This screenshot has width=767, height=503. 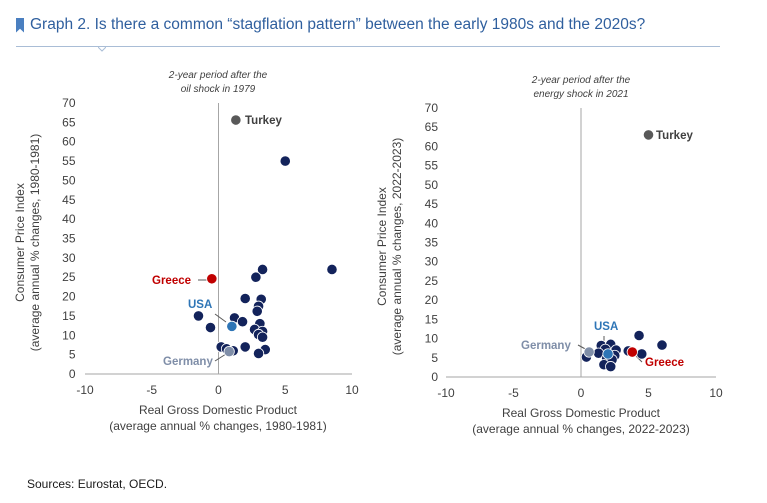 What do you see at coordinates (218, 89) in the screenshot?
I see `panel-title-line: oil shock in 1979` at bounding box center [218, 89].